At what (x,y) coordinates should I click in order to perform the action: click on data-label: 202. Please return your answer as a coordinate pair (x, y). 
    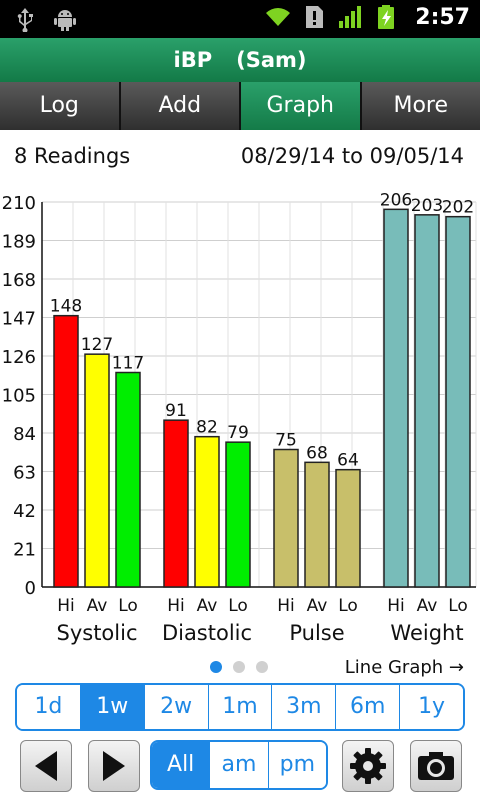
    Looking at the image, I should click on (458, 208).